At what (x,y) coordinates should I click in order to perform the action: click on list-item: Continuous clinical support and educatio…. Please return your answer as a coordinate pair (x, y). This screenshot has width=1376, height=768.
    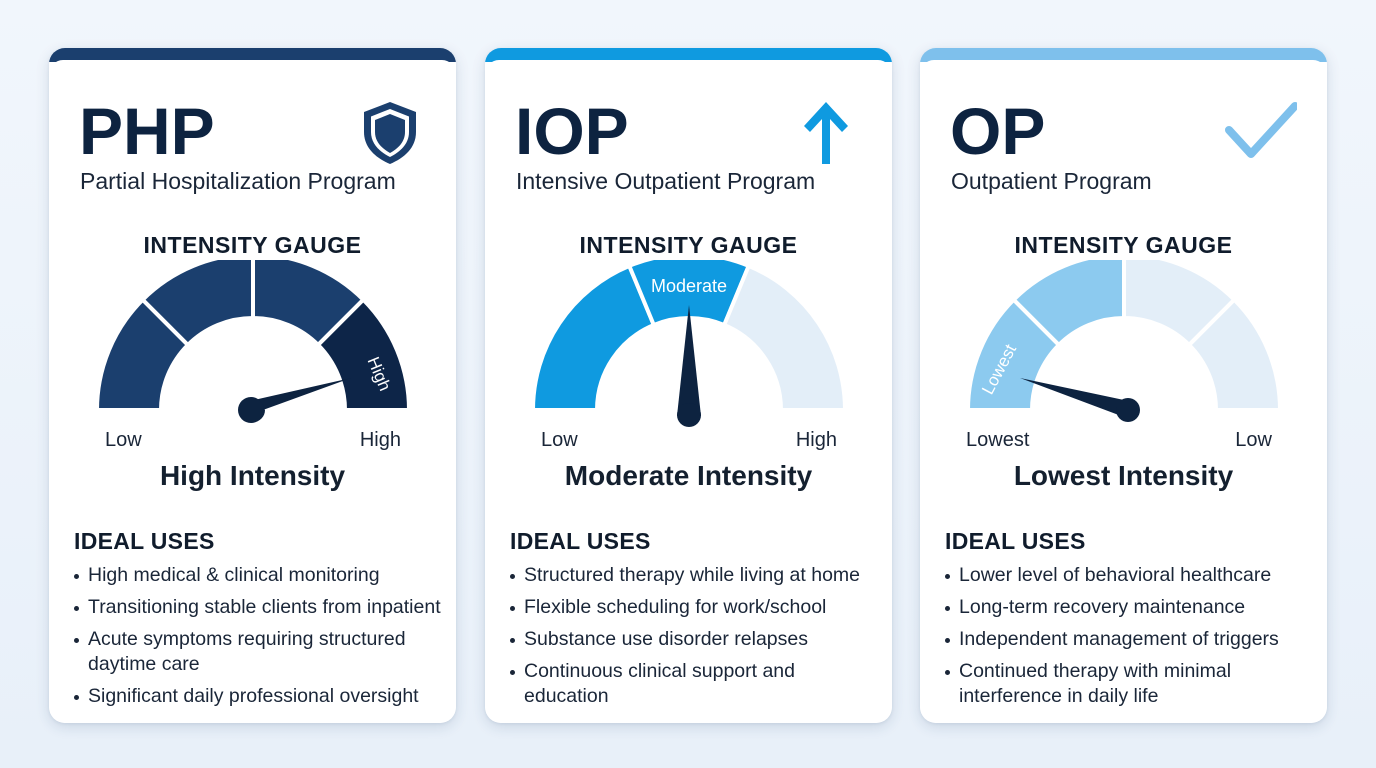
    Looking at the image, I should click on (695, 684).